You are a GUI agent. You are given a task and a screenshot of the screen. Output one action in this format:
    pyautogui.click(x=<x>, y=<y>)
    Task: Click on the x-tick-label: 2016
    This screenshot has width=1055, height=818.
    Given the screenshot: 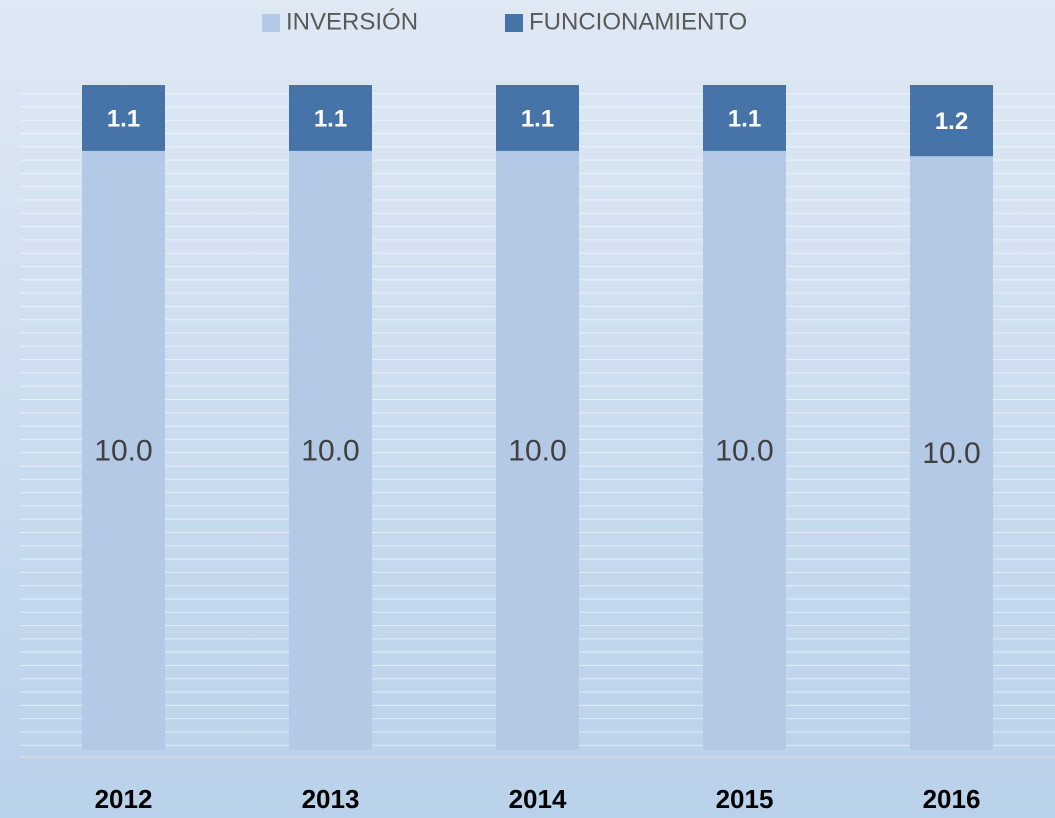 What is the action you would take?
    pyautogui.click(x=952, y=799)
    